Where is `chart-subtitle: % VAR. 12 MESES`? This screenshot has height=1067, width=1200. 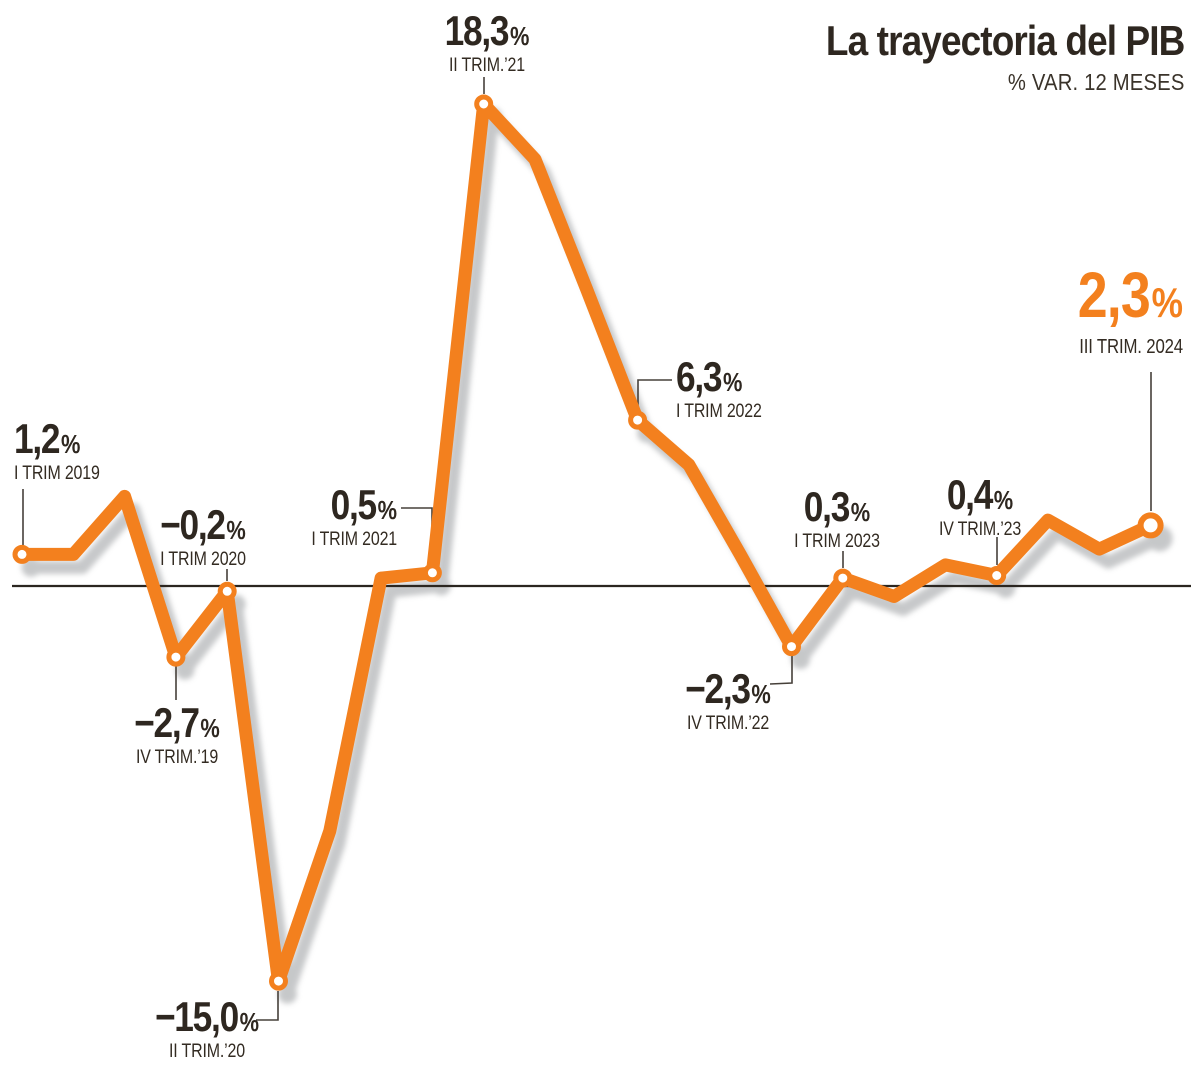
chart-subtitle: % VAR. 12 MESES is located at coordinates (1095, 82).